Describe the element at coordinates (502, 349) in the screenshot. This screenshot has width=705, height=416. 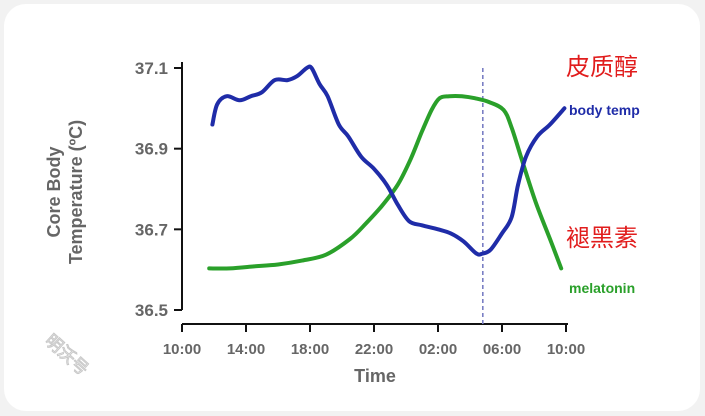
I see `x-tick-label: 06:00` at that location.